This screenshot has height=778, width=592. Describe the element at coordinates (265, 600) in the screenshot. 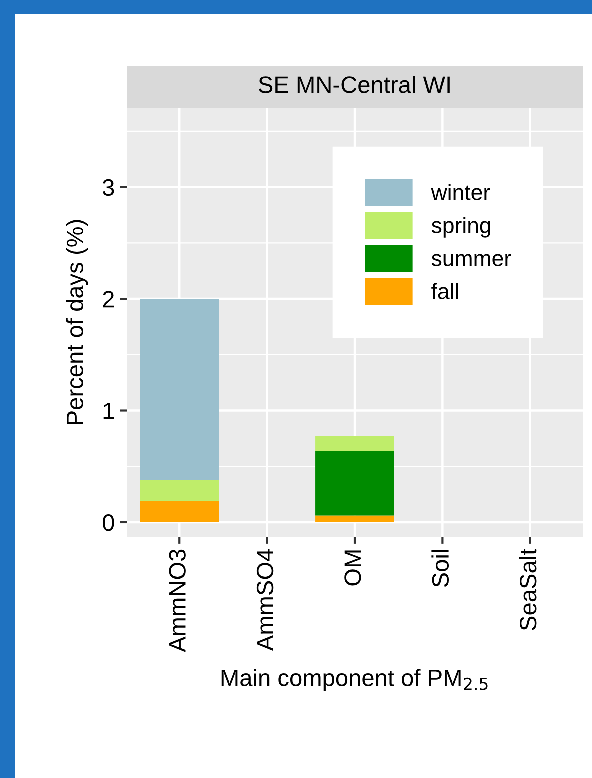

I see `x-tick-label: AmmSO4` at that location.